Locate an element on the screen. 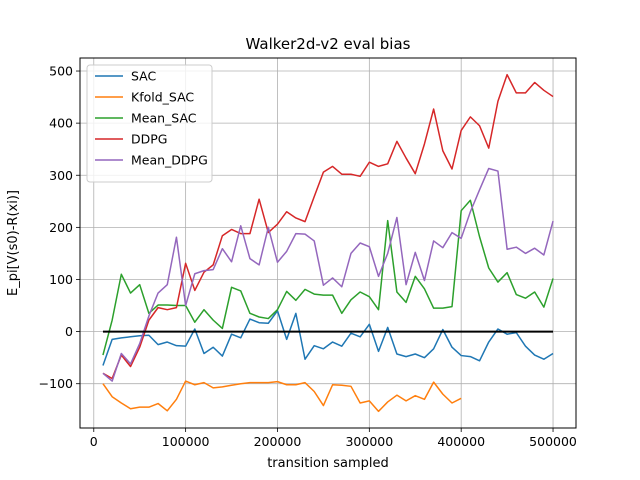  legend-label-kfold-sac: Kfold_SAC is located at coordinates (162, 97).